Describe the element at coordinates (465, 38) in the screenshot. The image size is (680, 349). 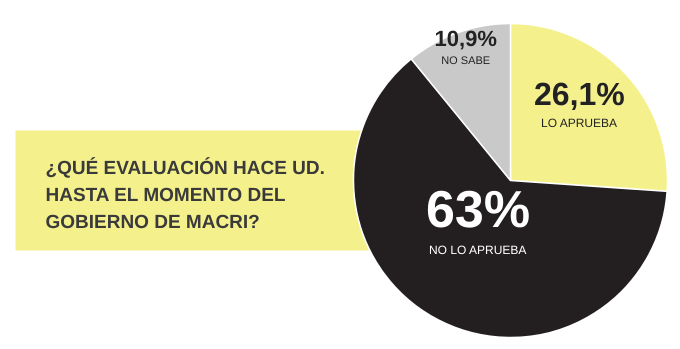
I see `data-label: 10,9%` at that location.